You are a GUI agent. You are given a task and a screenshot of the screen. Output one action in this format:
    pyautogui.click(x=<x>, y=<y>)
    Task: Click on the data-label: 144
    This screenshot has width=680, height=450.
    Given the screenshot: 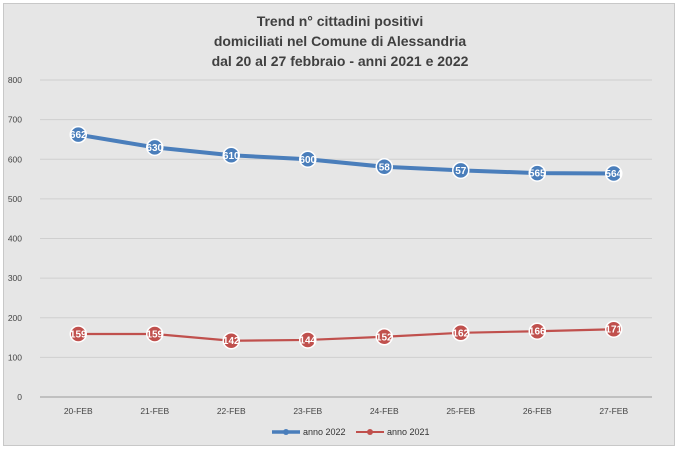 What is the action you would take?
    pyautogui.click(x=307, y=340)
    